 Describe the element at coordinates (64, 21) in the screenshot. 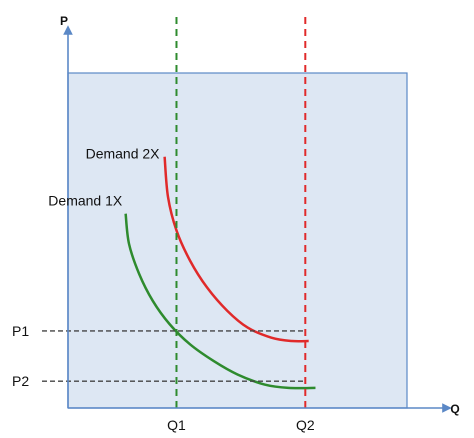

I see `y-axis-label: P` at that location.